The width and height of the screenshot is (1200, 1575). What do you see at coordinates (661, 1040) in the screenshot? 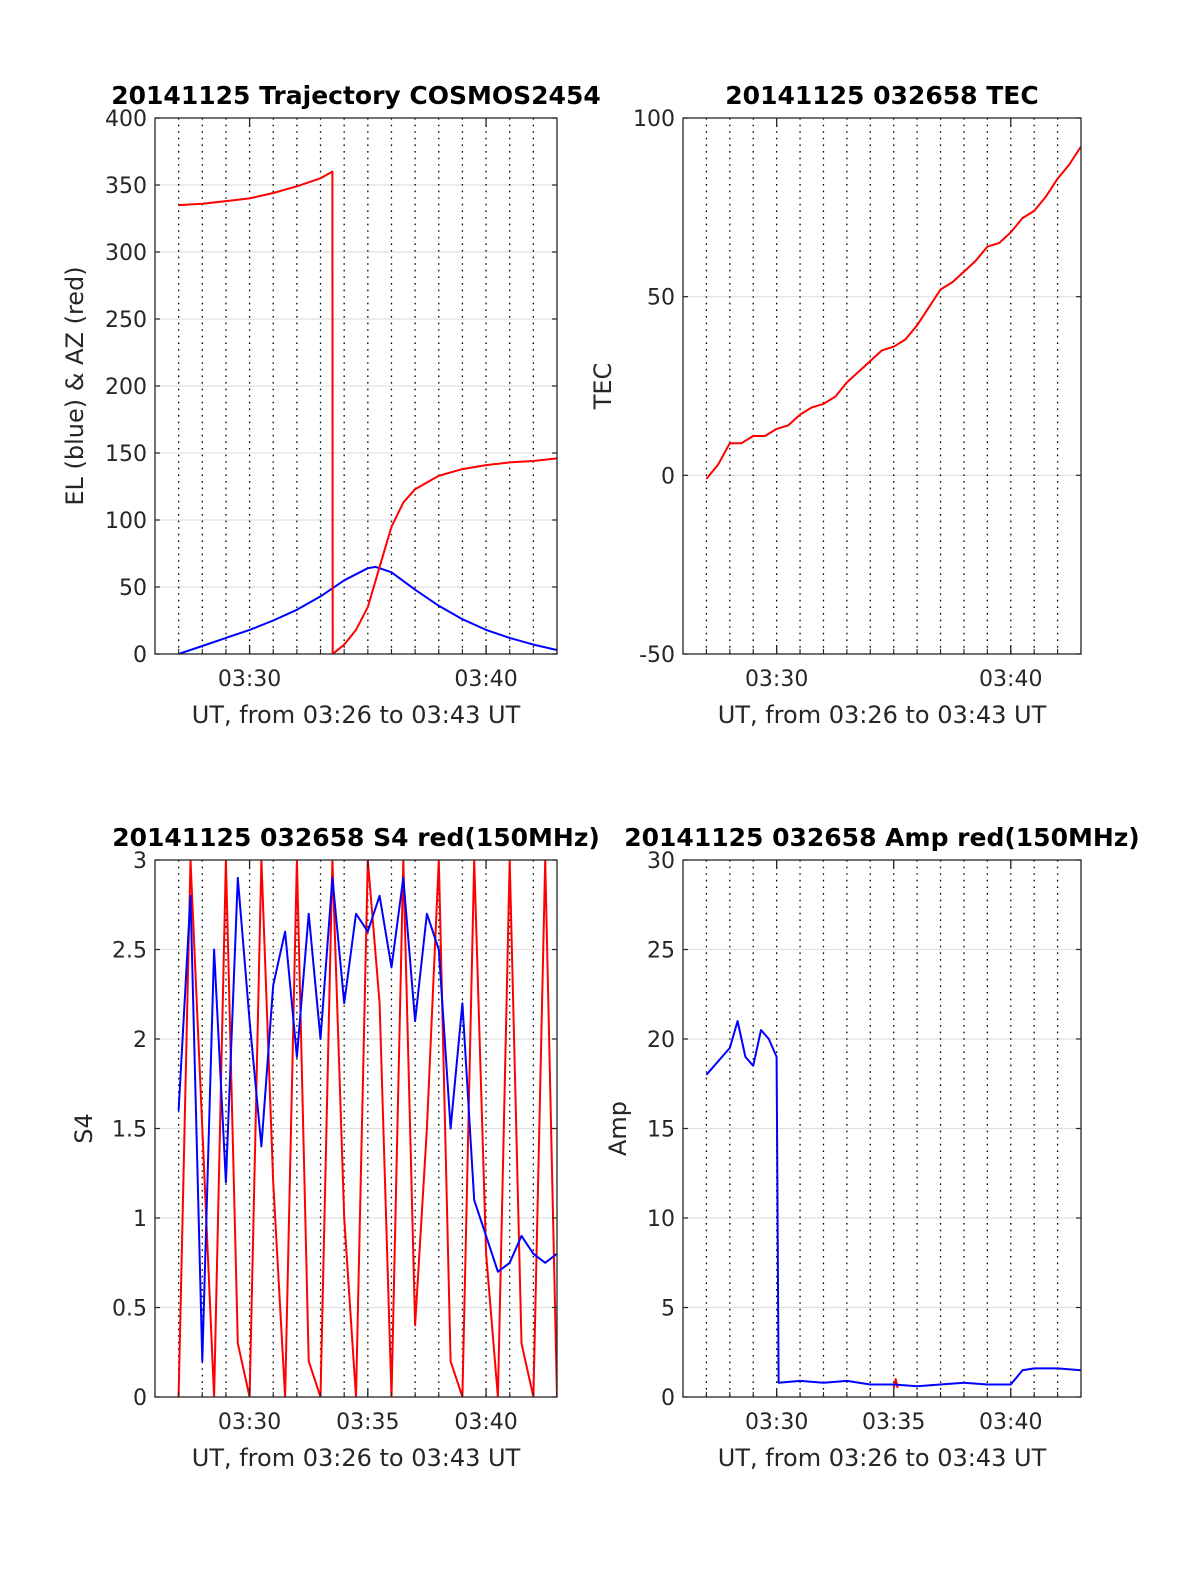
I see `y-tick-label: 20` at bounding box center [661, 1040].